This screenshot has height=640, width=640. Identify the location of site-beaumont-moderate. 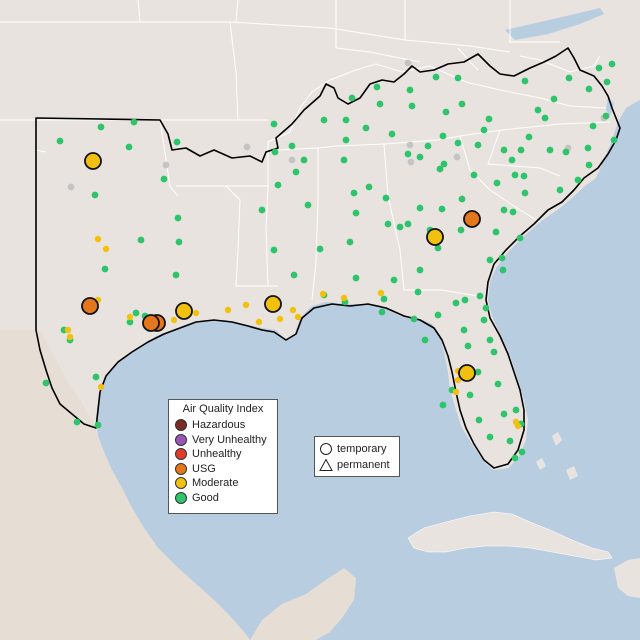
(184, 311).